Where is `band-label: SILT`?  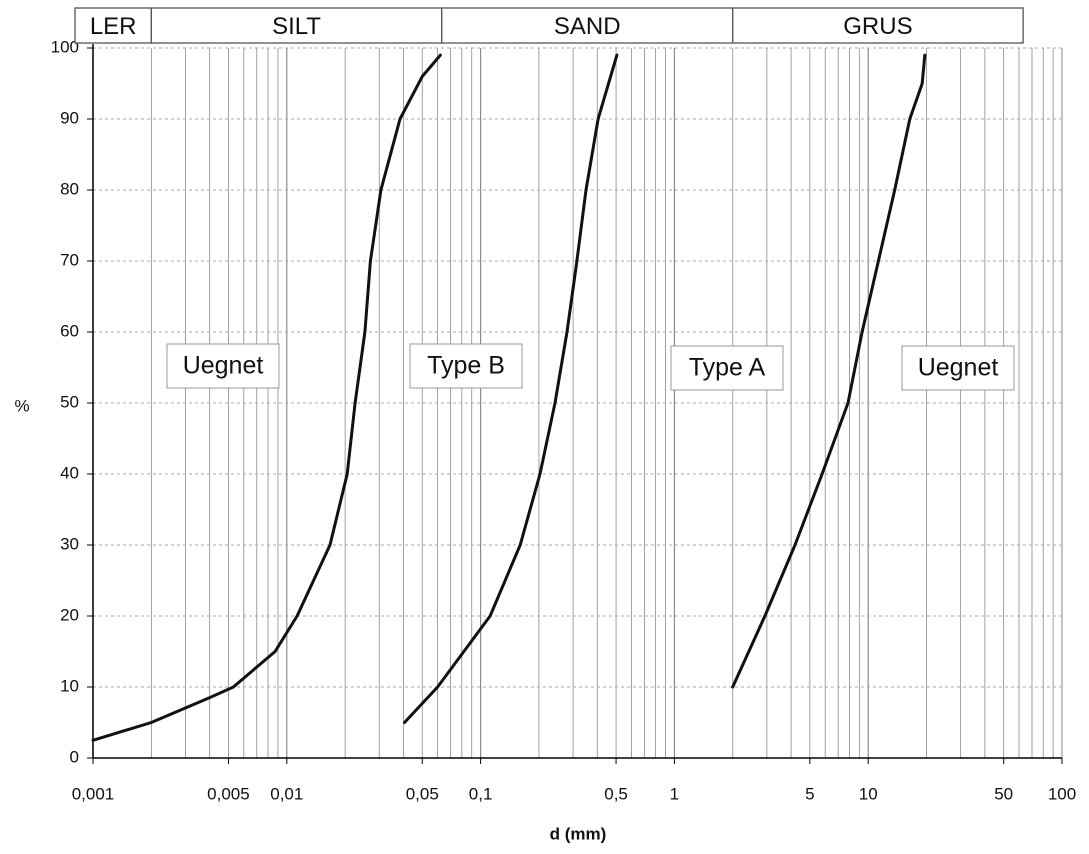
band-label: SILT is located at coordinates (296, 26).